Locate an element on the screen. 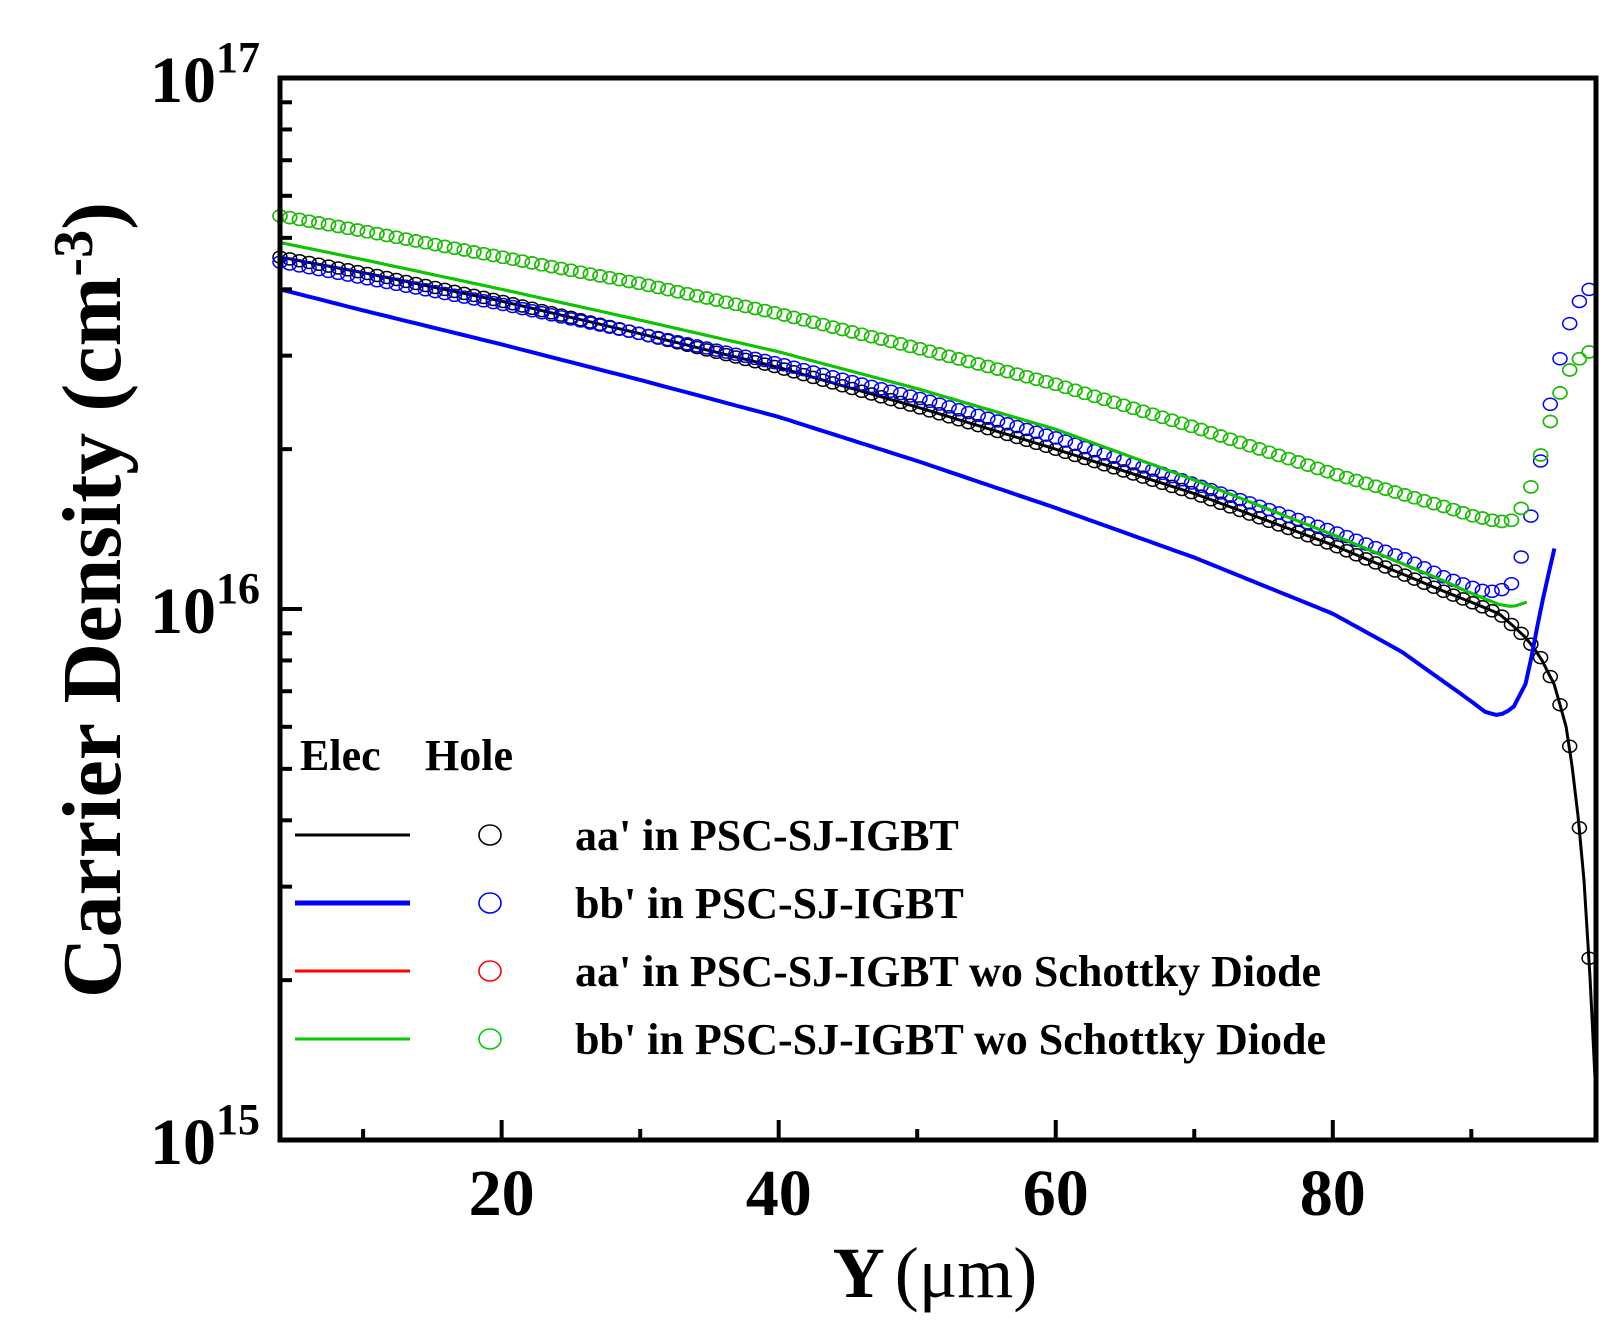  x-axis-title: Y (μm) is located at coordinates (935, 1273).